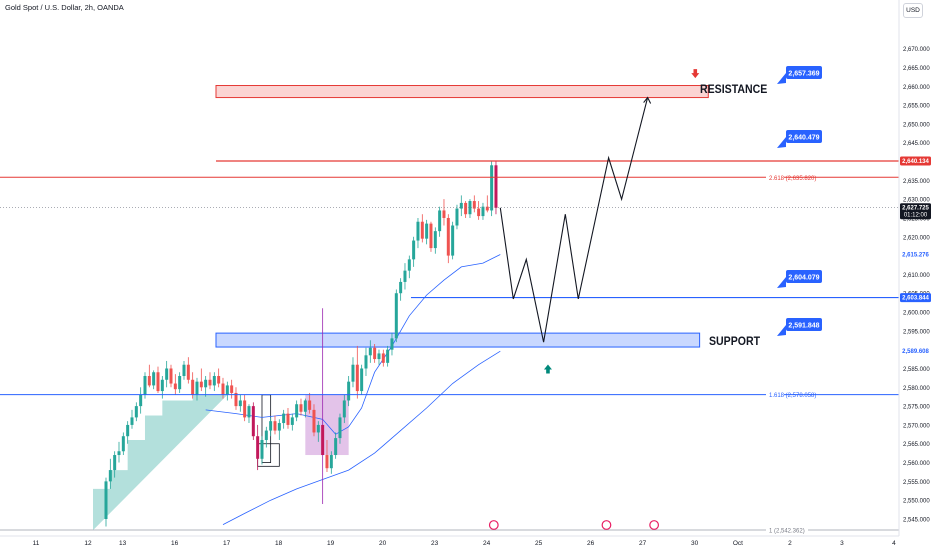  Describe the element at coordinates (916, 332) in the screenshot. I see `price-tick-label: 2,595.000` at that location.